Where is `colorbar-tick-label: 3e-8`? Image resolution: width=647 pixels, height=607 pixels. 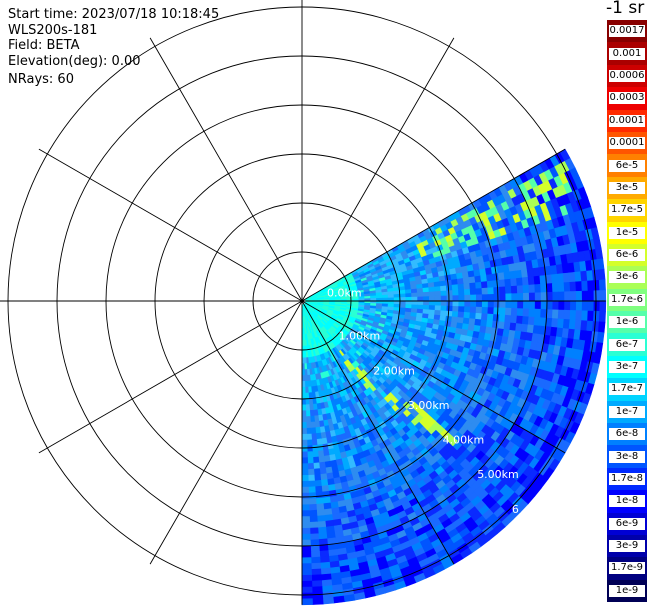 colorbar-tick-label: 3e-8 is located at coordinates (627, 456).